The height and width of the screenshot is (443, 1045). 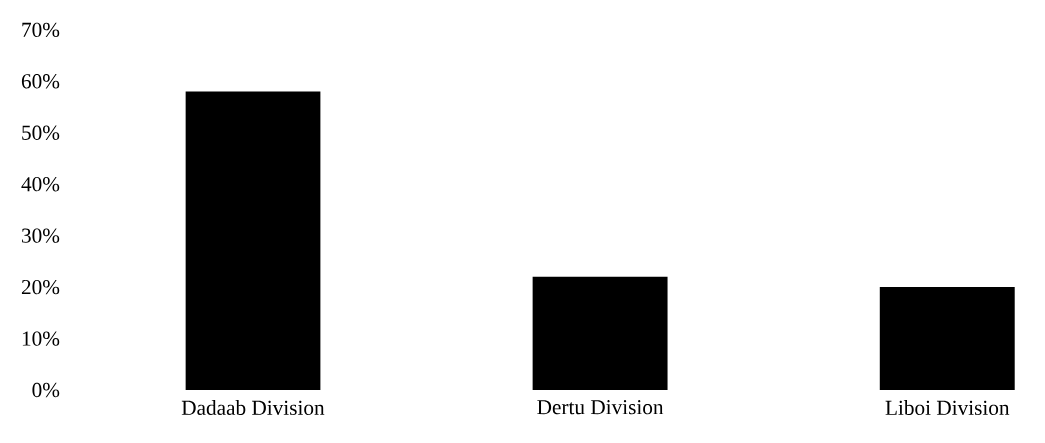 What do you see at coordinates (947, 408) in the screenshot?
I see `x-tick-label: Liboi Division` at bounding box center [947, 408].